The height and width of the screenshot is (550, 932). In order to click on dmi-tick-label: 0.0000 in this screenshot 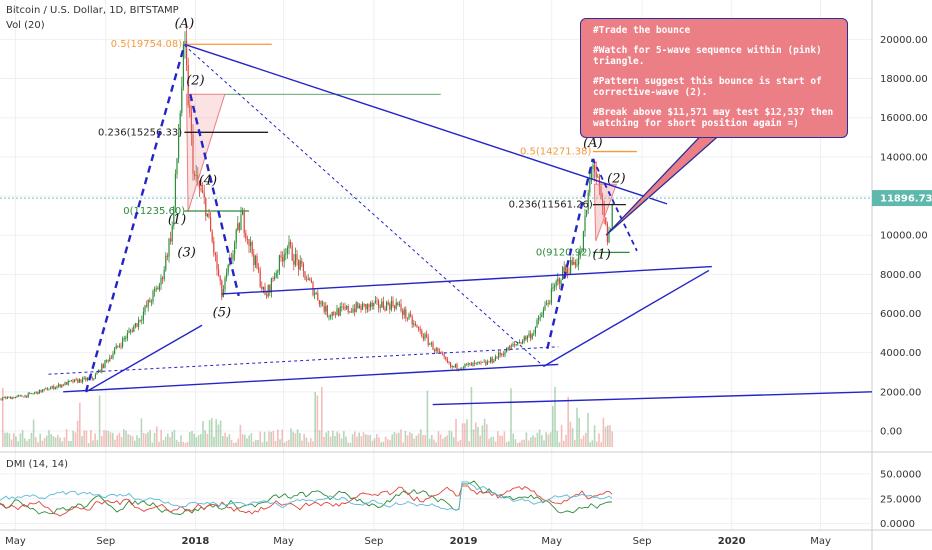, I will do `click(897, 524)`.